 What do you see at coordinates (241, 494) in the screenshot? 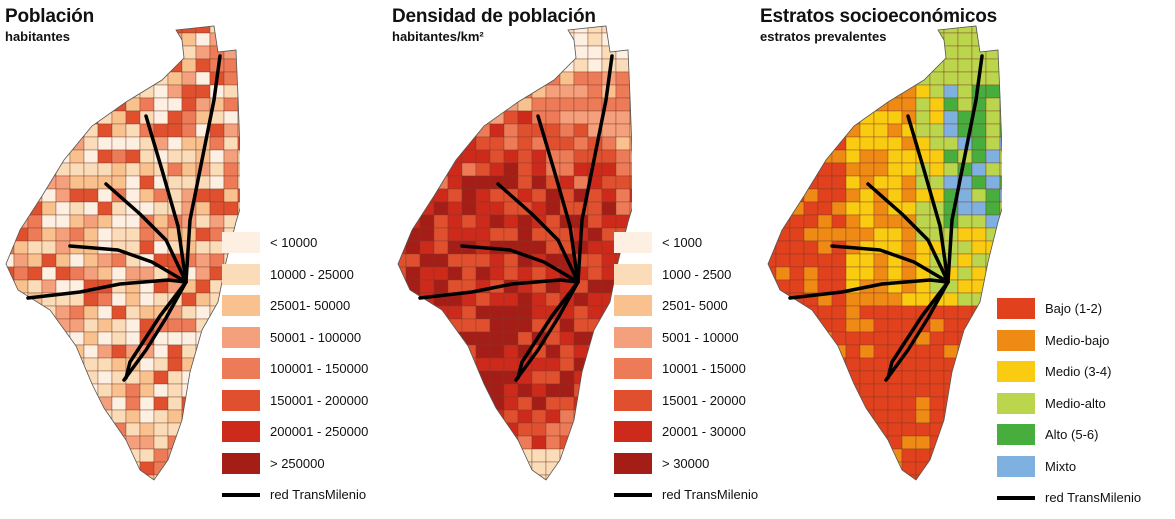
I see `transmilenio-line-symbol` at bounding box center [241, 494].